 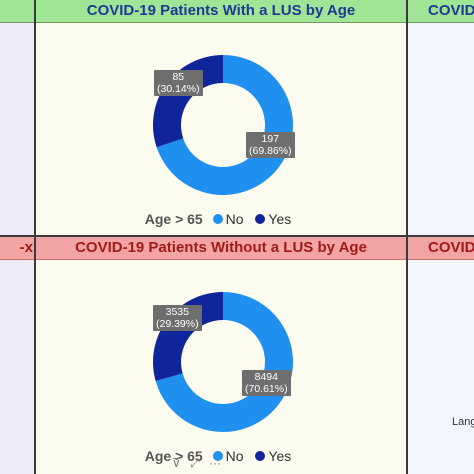 What do you see at coordinates (17, 248) in the screenshot?
I see `left-chart-title-bottom: -x` at bounding box center [17, 248].